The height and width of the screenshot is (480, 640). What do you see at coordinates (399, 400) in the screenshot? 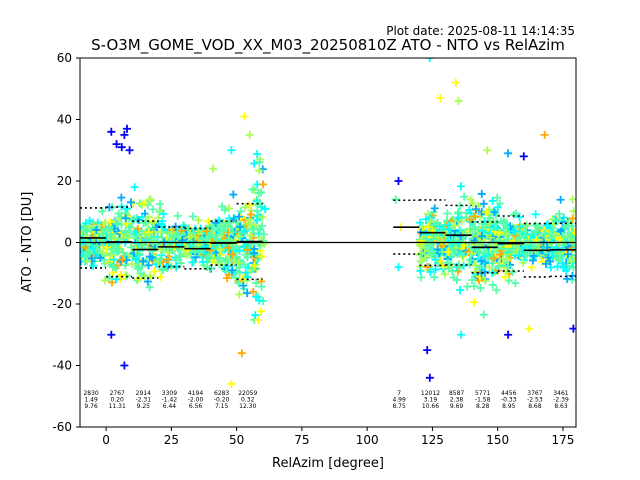
I see `bin-label-text: 4.99` at bounding box center [399, 400].